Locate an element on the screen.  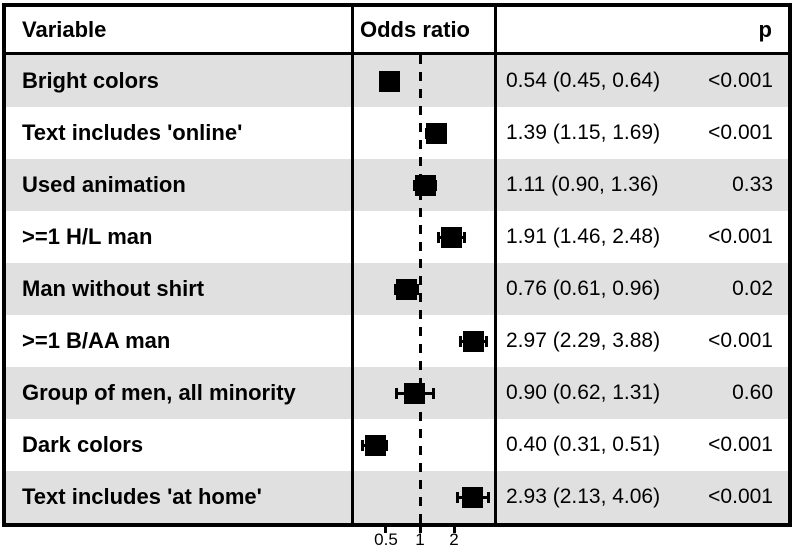
variable-label: Text includes 'at home' is located at coordinates (142, 496).